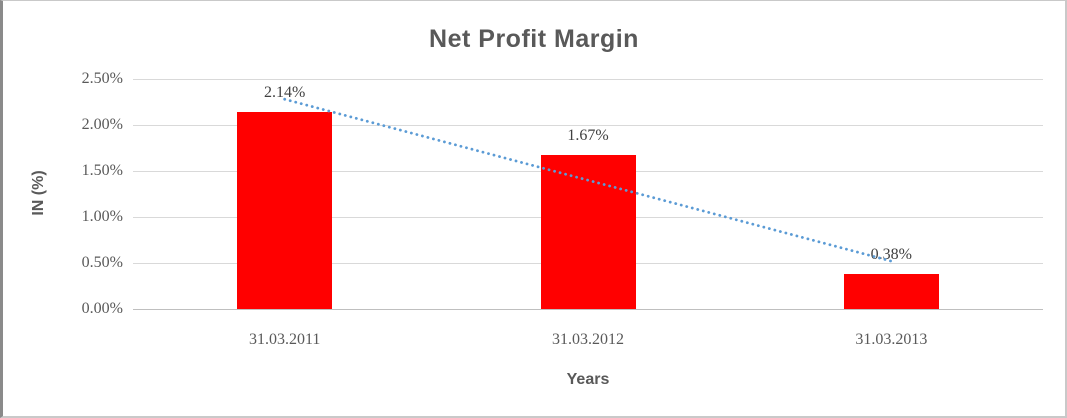  I want to click on y-tick-label: 2.00%, so click(102, 124).